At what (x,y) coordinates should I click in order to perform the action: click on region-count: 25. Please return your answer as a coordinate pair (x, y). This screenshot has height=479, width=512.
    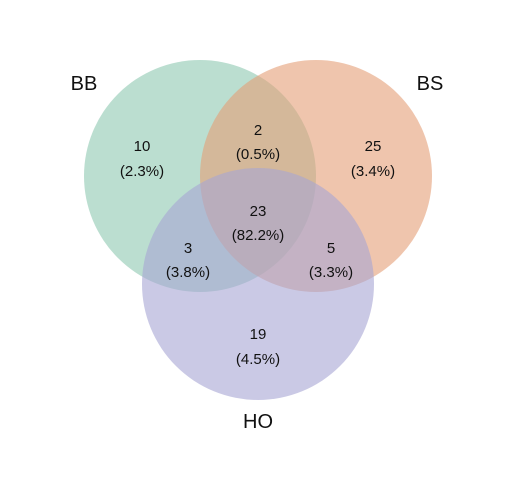
    Looking at the image, I should click on (373, 146).